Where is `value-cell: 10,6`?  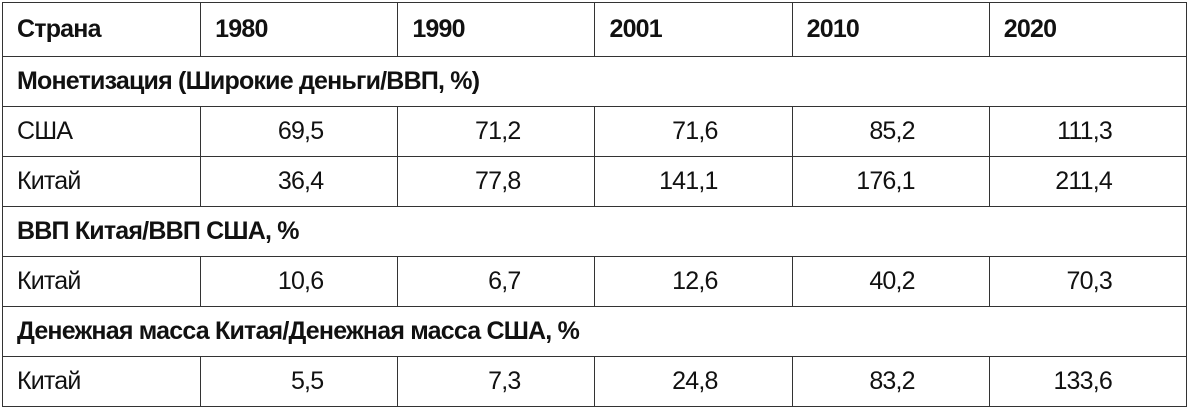
value-cell: 10,6 is located at coordinates (299, 281).